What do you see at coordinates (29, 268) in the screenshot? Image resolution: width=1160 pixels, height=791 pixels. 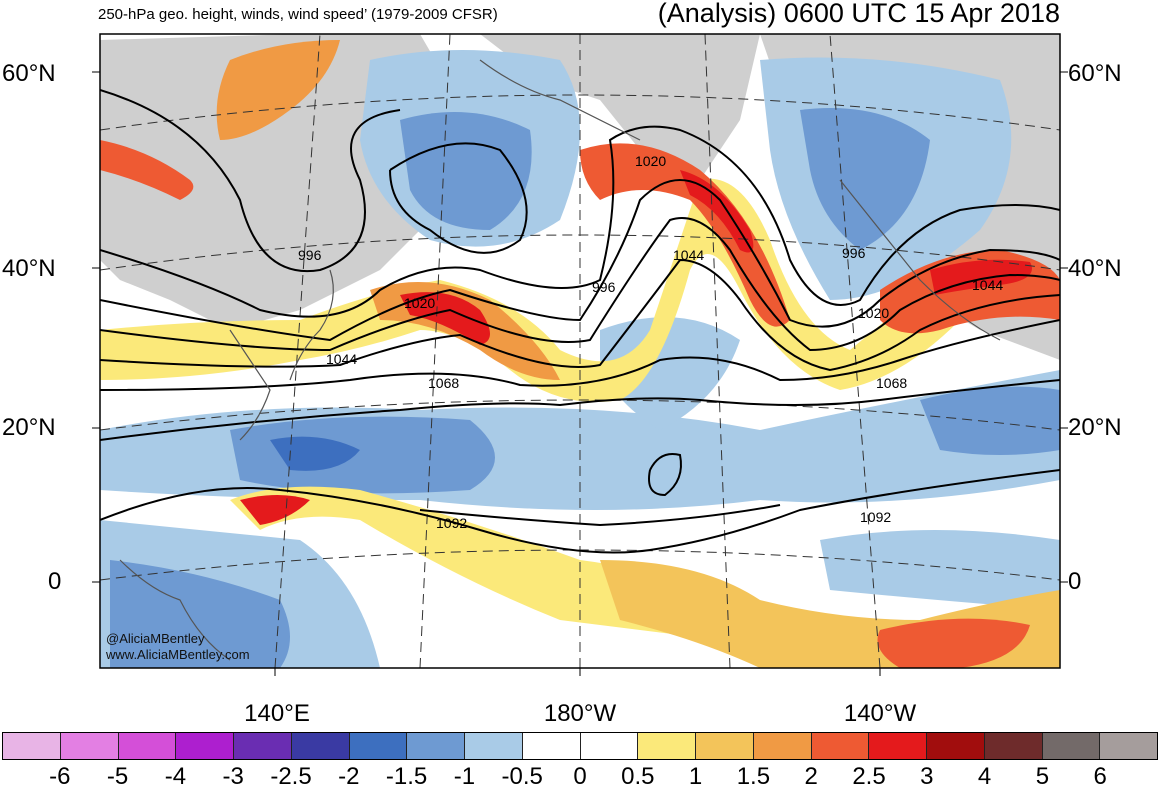 I see `lat-label-left: 40°N` at bounding box center [29, 268].